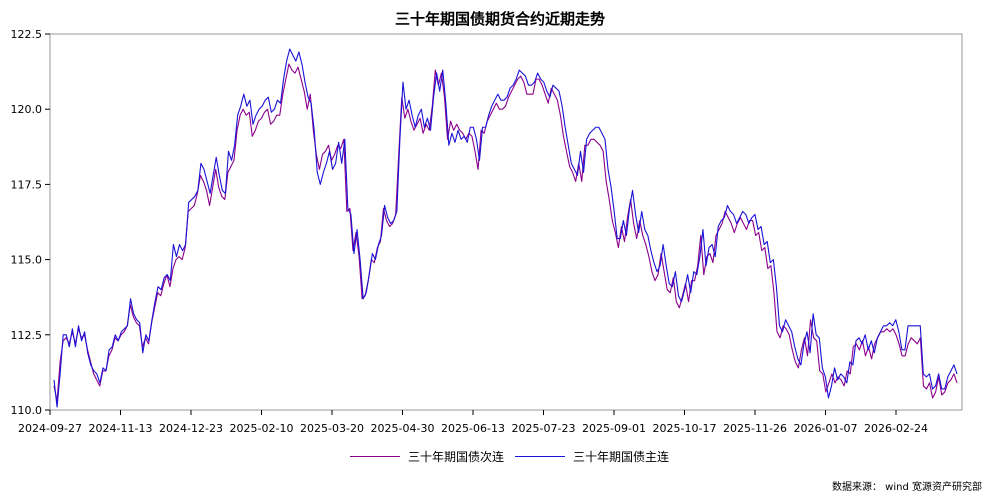 The image size is (1000, 500). What do you see at coordinates (30, 222) in the screenshot?
I see `y-axis: 110.0 112.5 115.0 117.5 120.0 122.5` at bounding box center [30, 222].